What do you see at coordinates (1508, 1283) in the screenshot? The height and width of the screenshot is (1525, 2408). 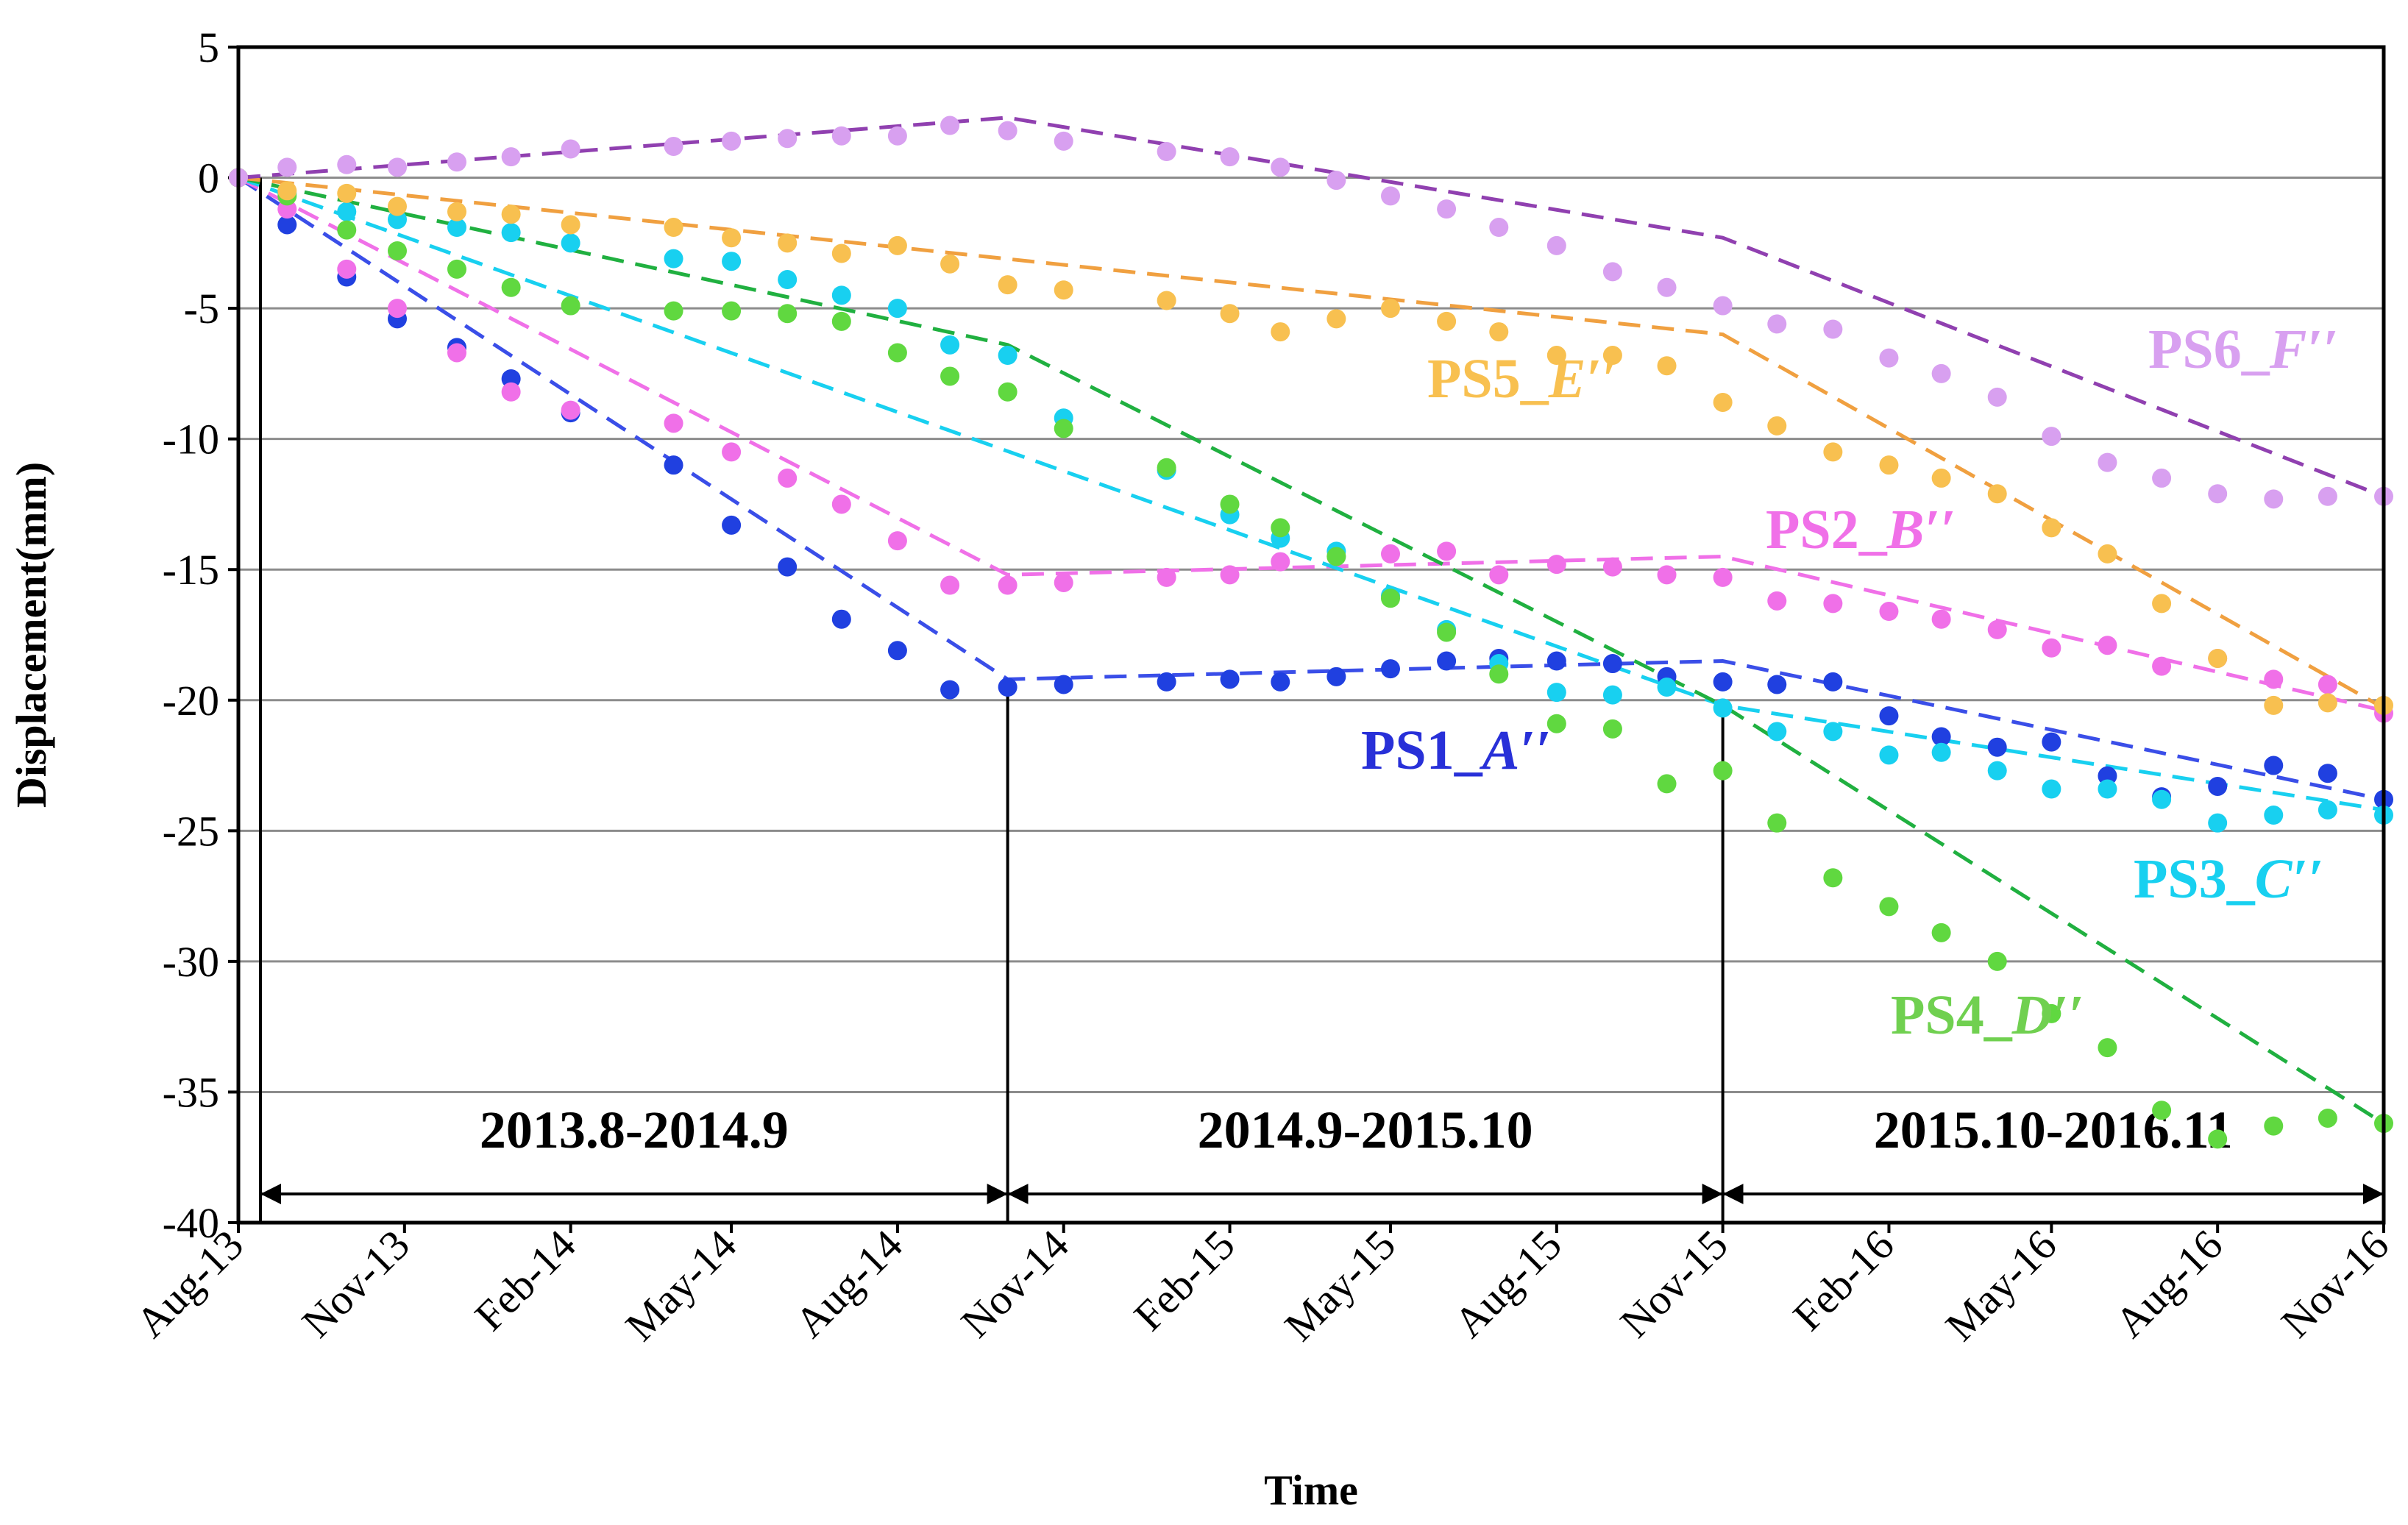 I see `x-tick-label: Aug-15` at bounding box center [1508, 1283].